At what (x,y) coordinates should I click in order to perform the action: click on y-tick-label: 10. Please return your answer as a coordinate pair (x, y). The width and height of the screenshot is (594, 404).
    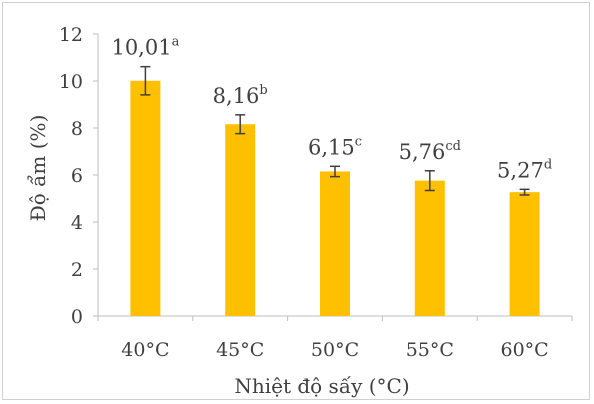
    Looking at the image, I should click on (71, 82).